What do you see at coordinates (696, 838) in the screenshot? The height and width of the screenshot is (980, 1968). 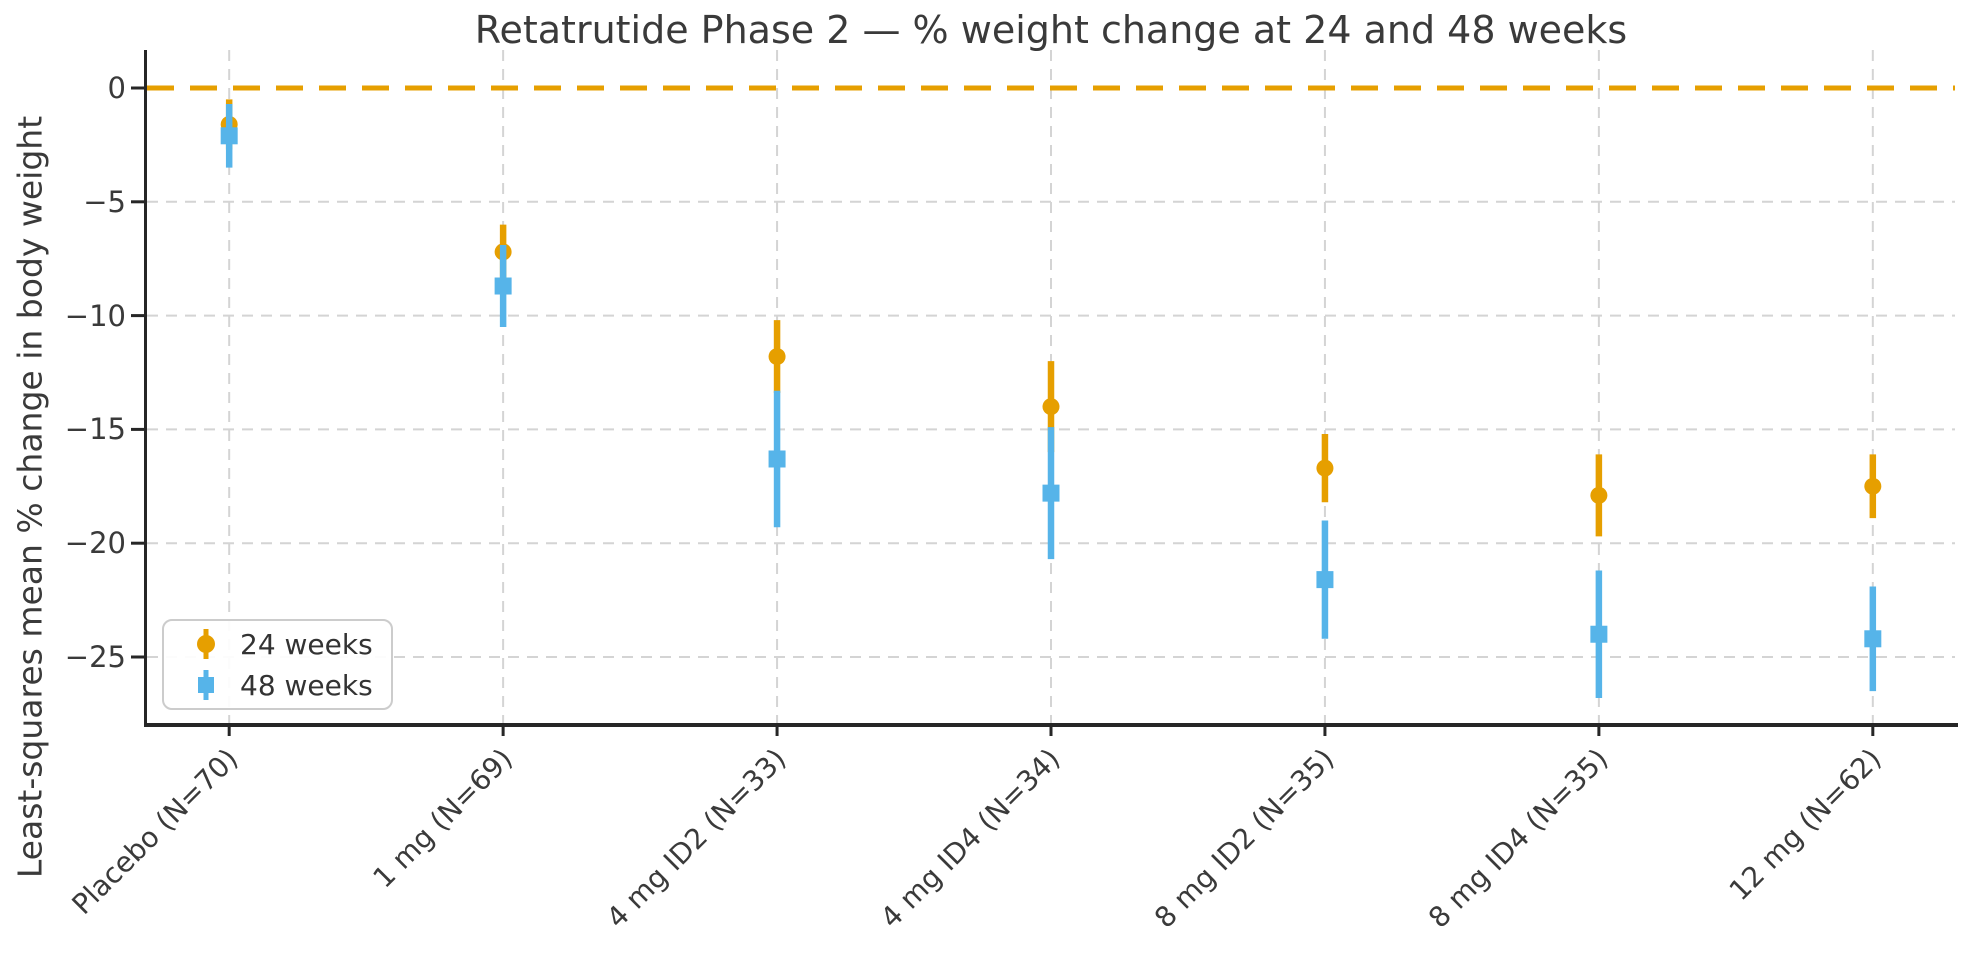 I see `x-tick-label: 4 mg ID2 (N=33)` at bounding box center [696, 838].